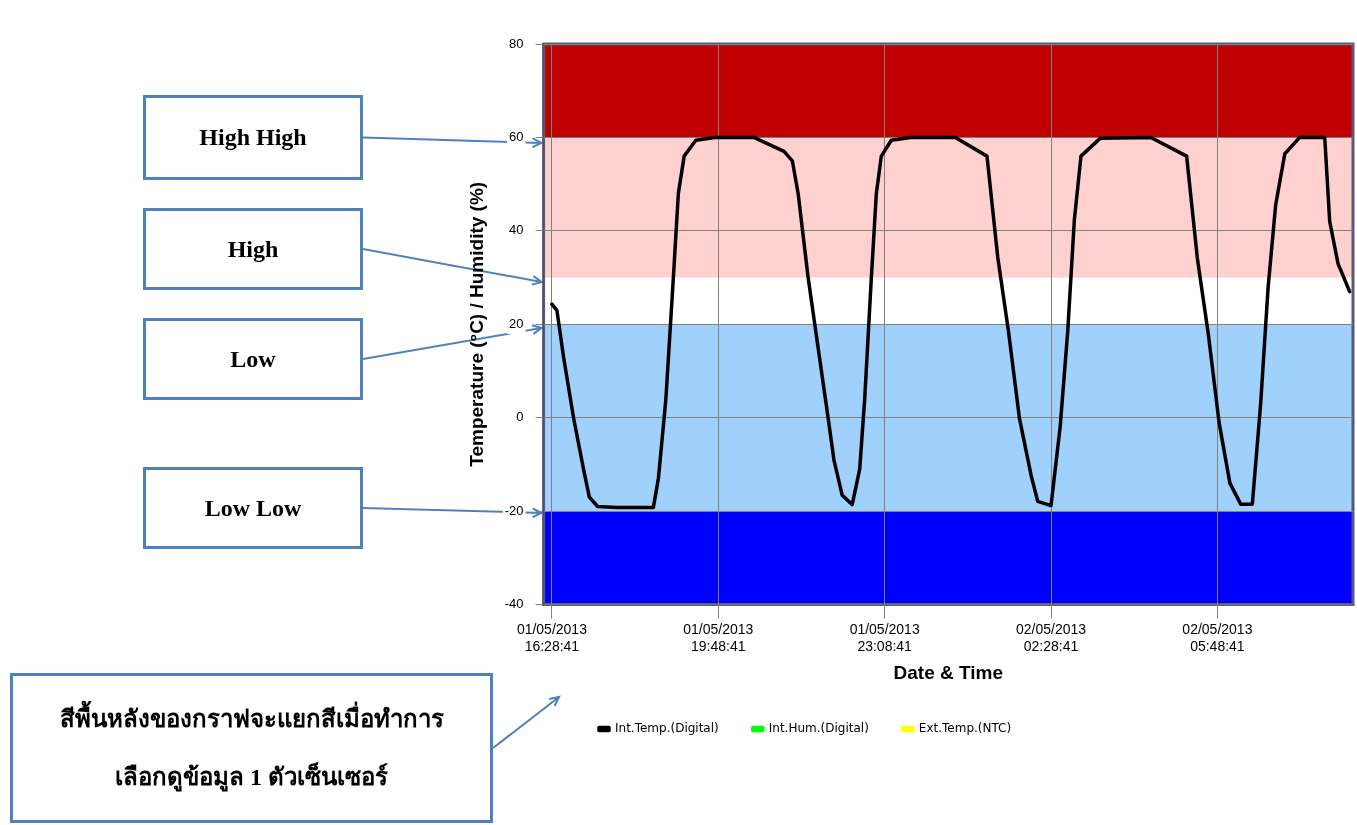  Describe the element at coordinates (516, 323) in the screenshot. I see `y-tick-label: 20` at that location.